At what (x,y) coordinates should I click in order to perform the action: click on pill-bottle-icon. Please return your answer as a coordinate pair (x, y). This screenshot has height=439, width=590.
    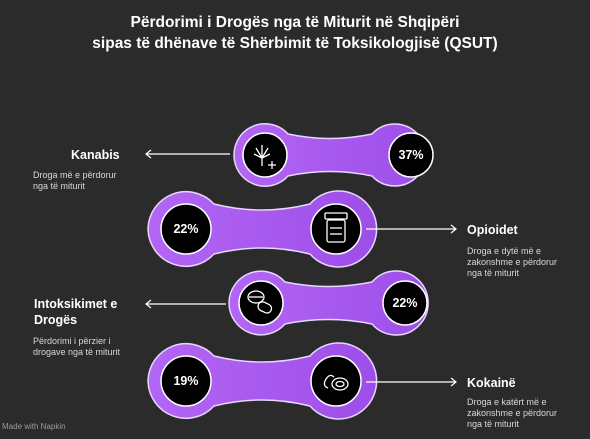
    Looking at the image, I should click on (336, 227).